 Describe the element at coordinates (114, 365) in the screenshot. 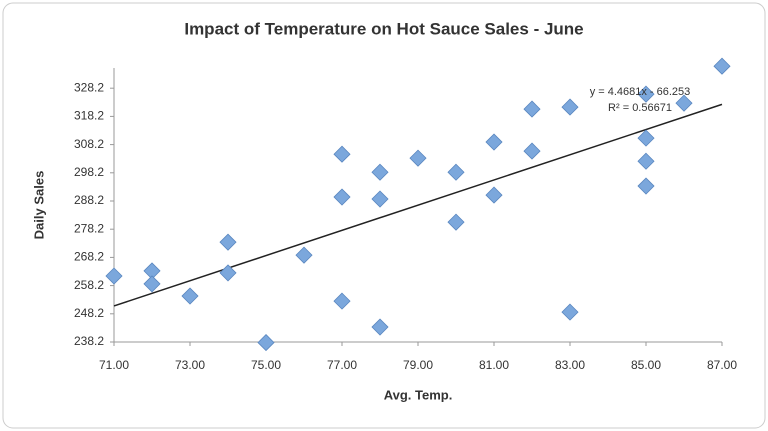

I see `x-tick-label: 71.00` at that location.